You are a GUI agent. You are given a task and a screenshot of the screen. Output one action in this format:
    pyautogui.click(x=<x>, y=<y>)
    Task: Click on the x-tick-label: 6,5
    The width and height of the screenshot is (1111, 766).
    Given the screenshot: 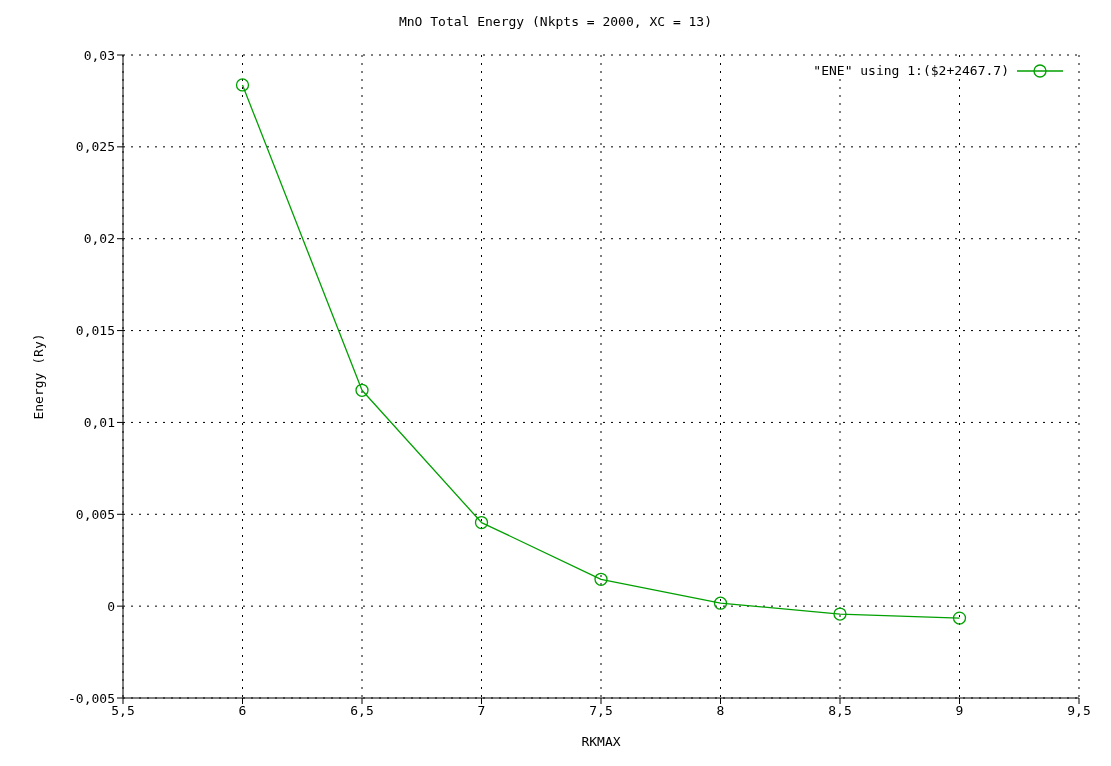 What is the action you would take?
    pyautogui.click(x=362, y=711)
    